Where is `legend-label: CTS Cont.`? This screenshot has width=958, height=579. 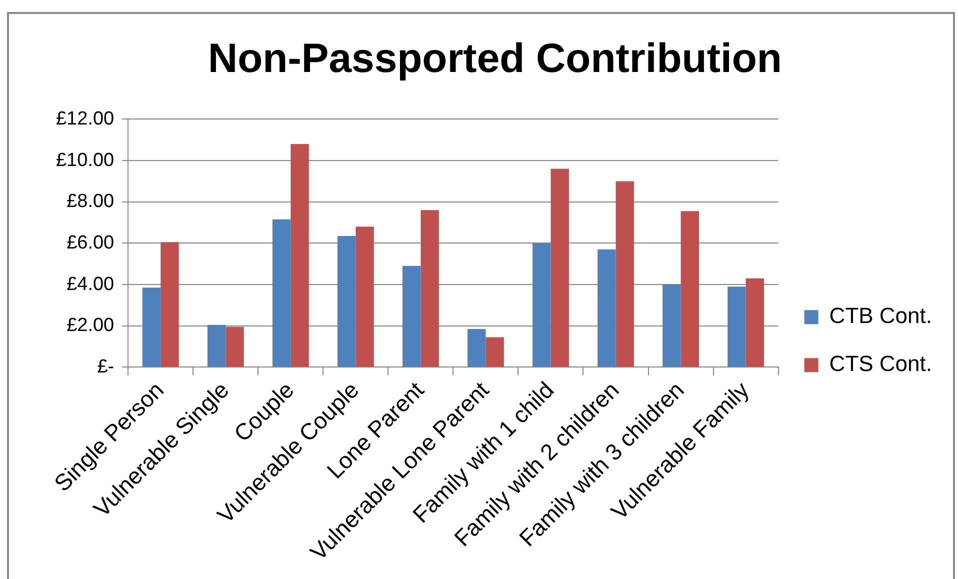
legend-label: CTS Cont. is located at coordinates (880, 363).